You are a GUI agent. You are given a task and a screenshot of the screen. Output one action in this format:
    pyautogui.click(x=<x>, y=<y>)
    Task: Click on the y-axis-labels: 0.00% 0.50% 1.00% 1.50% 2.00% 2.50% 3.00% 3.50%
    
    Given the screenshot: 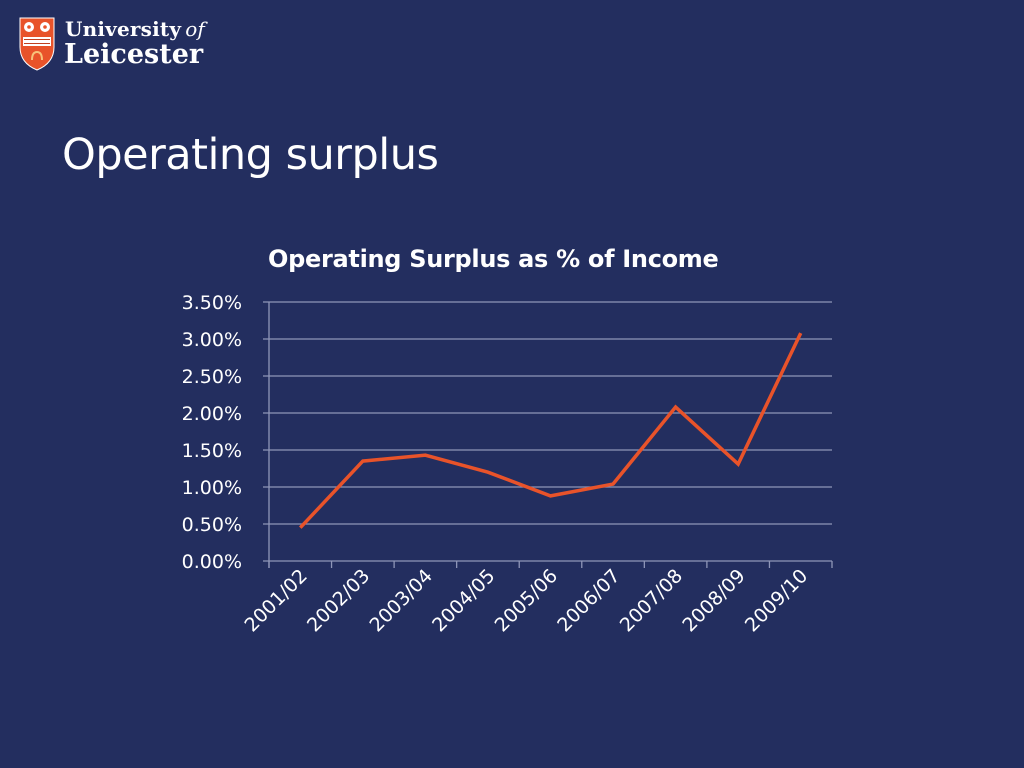 What is the action you would take?
    pyautogui.click(x=212, y=432)
    